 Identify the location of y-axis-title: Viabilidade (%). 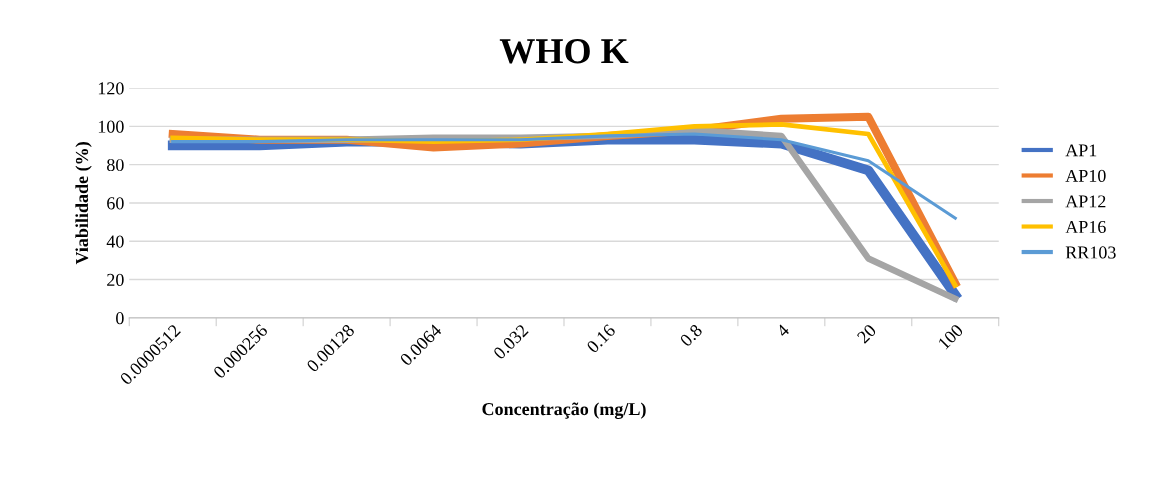
(83, 203).